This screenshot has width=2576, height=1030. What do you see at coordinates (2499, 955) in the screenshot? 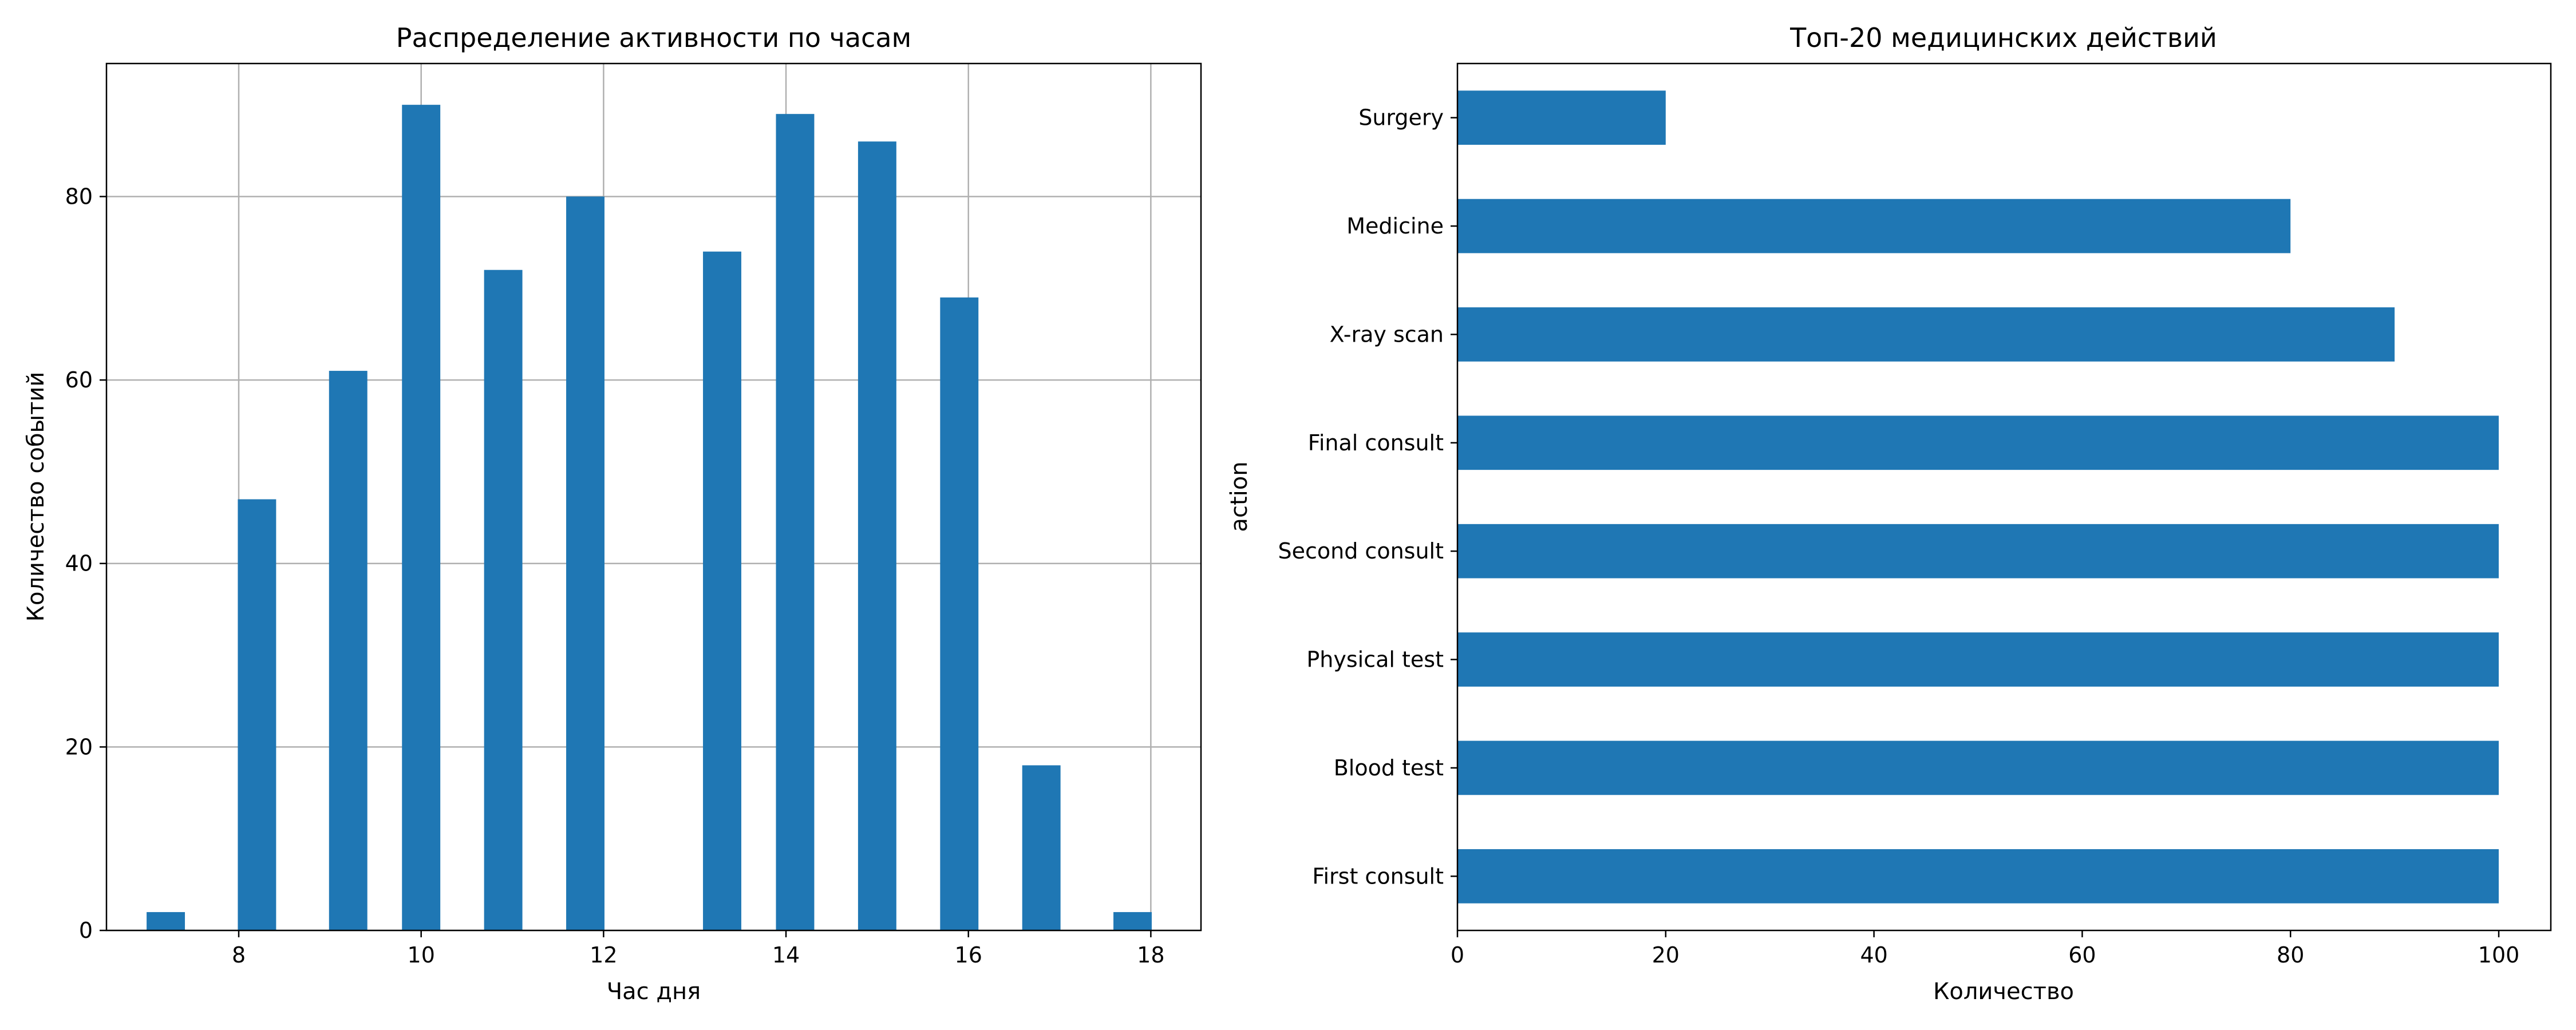
I see `action-x-tick-label: 100` at bounding box center [2499, 955].